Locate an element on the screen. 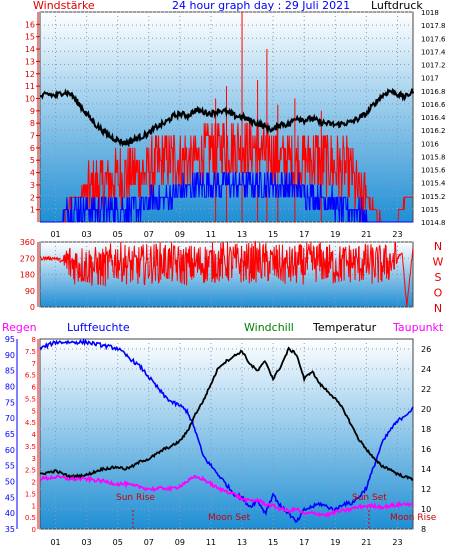 This screenshot has width=462, height=554. windstarke-tick: 14 is located at coordinates (30, 49).